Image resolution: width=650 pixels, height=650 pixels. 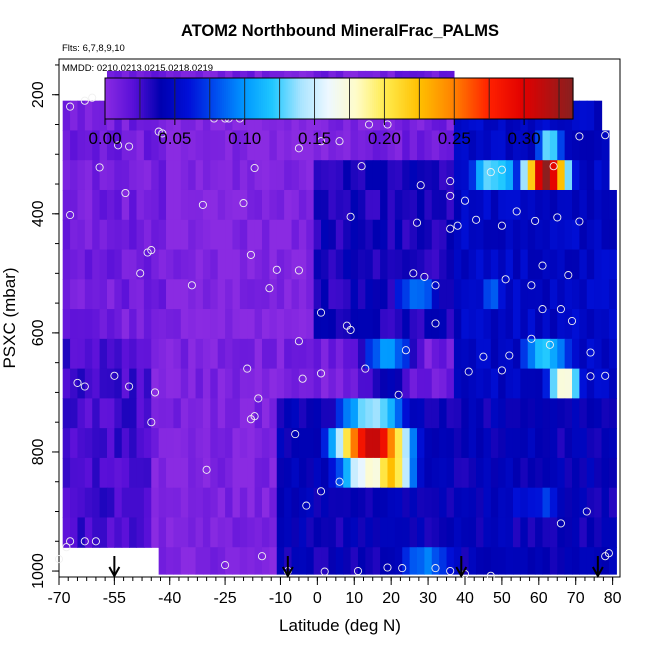 What do you see at coordinates (334, 592) in the screenshot?
I see `x-axis: -70 -55 -40 -25 -10 0 10 20 30 40 50 60 70 80` at bounding box center [334, 592].